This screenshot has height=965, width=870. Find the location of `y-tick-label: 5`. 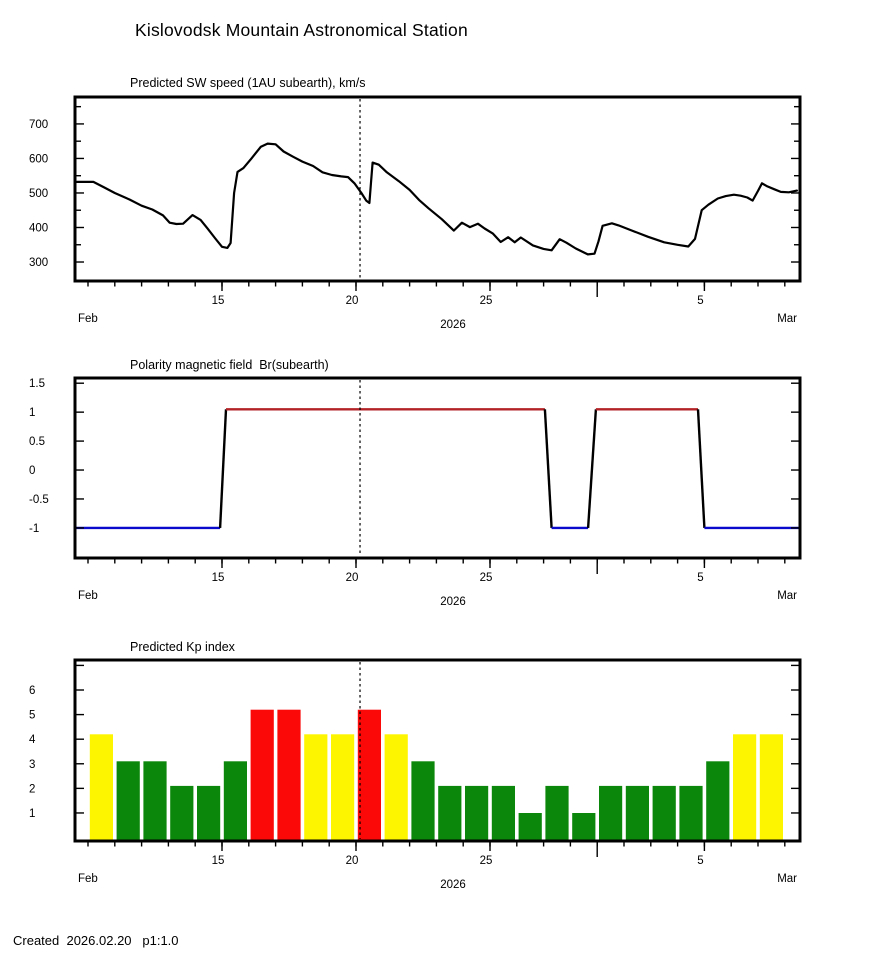

y-tick-label: 5 is located at coordinates (32, 716).